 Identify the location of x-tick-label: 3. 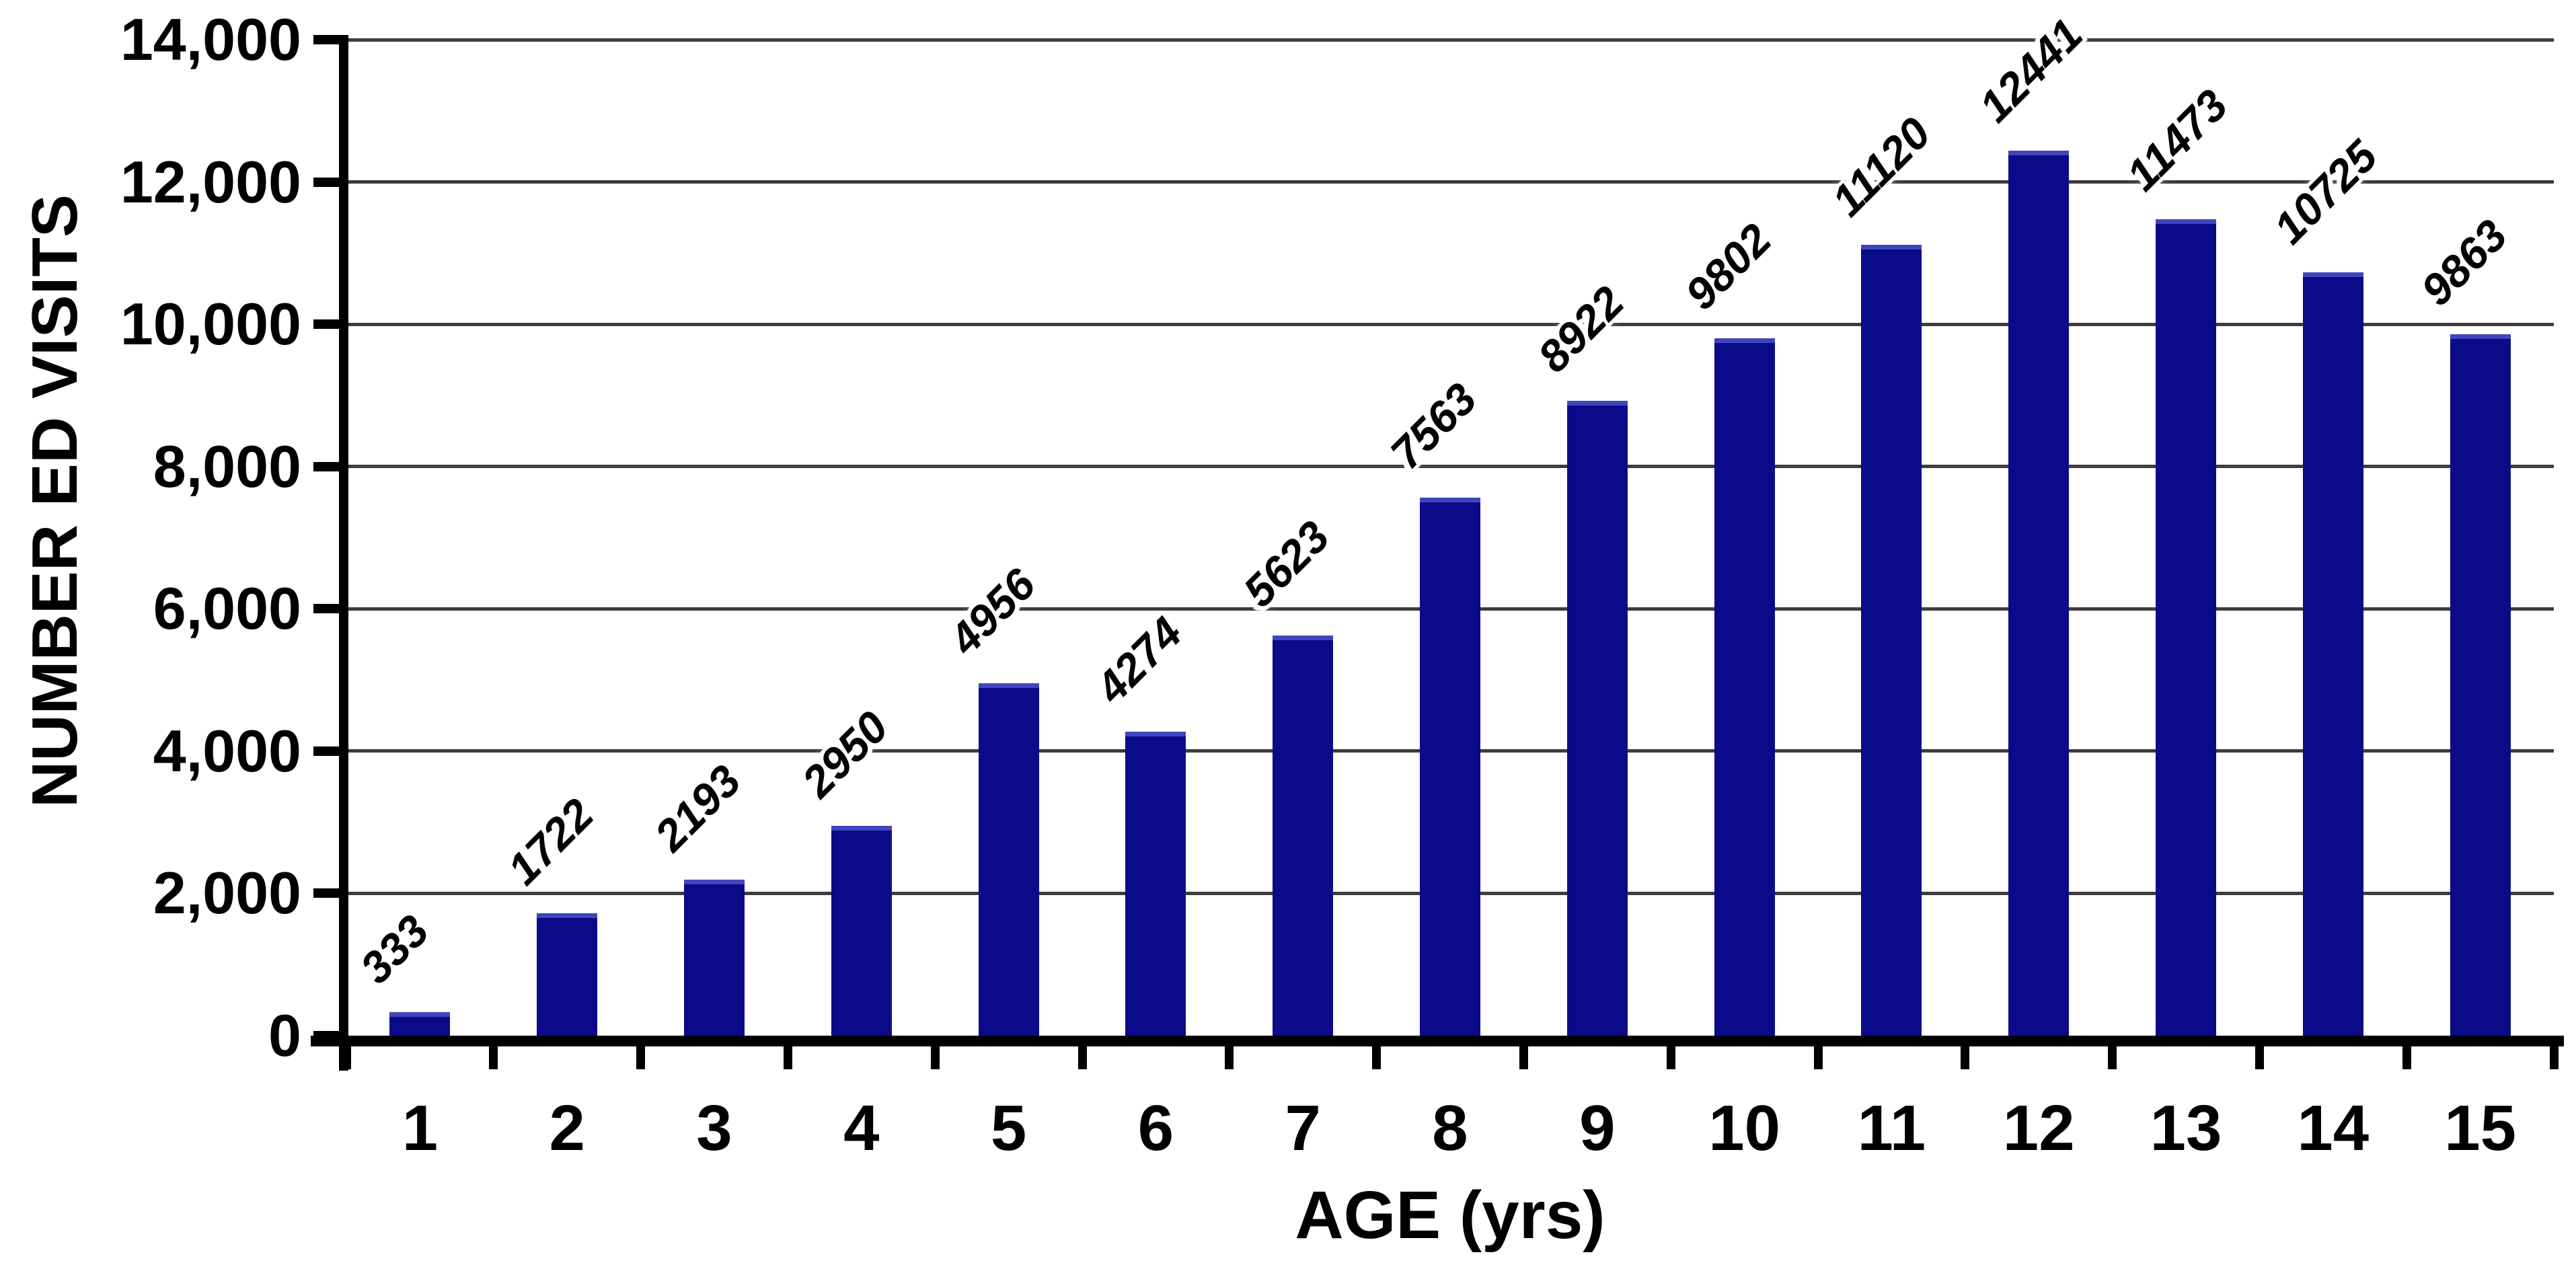
(714, 1128).